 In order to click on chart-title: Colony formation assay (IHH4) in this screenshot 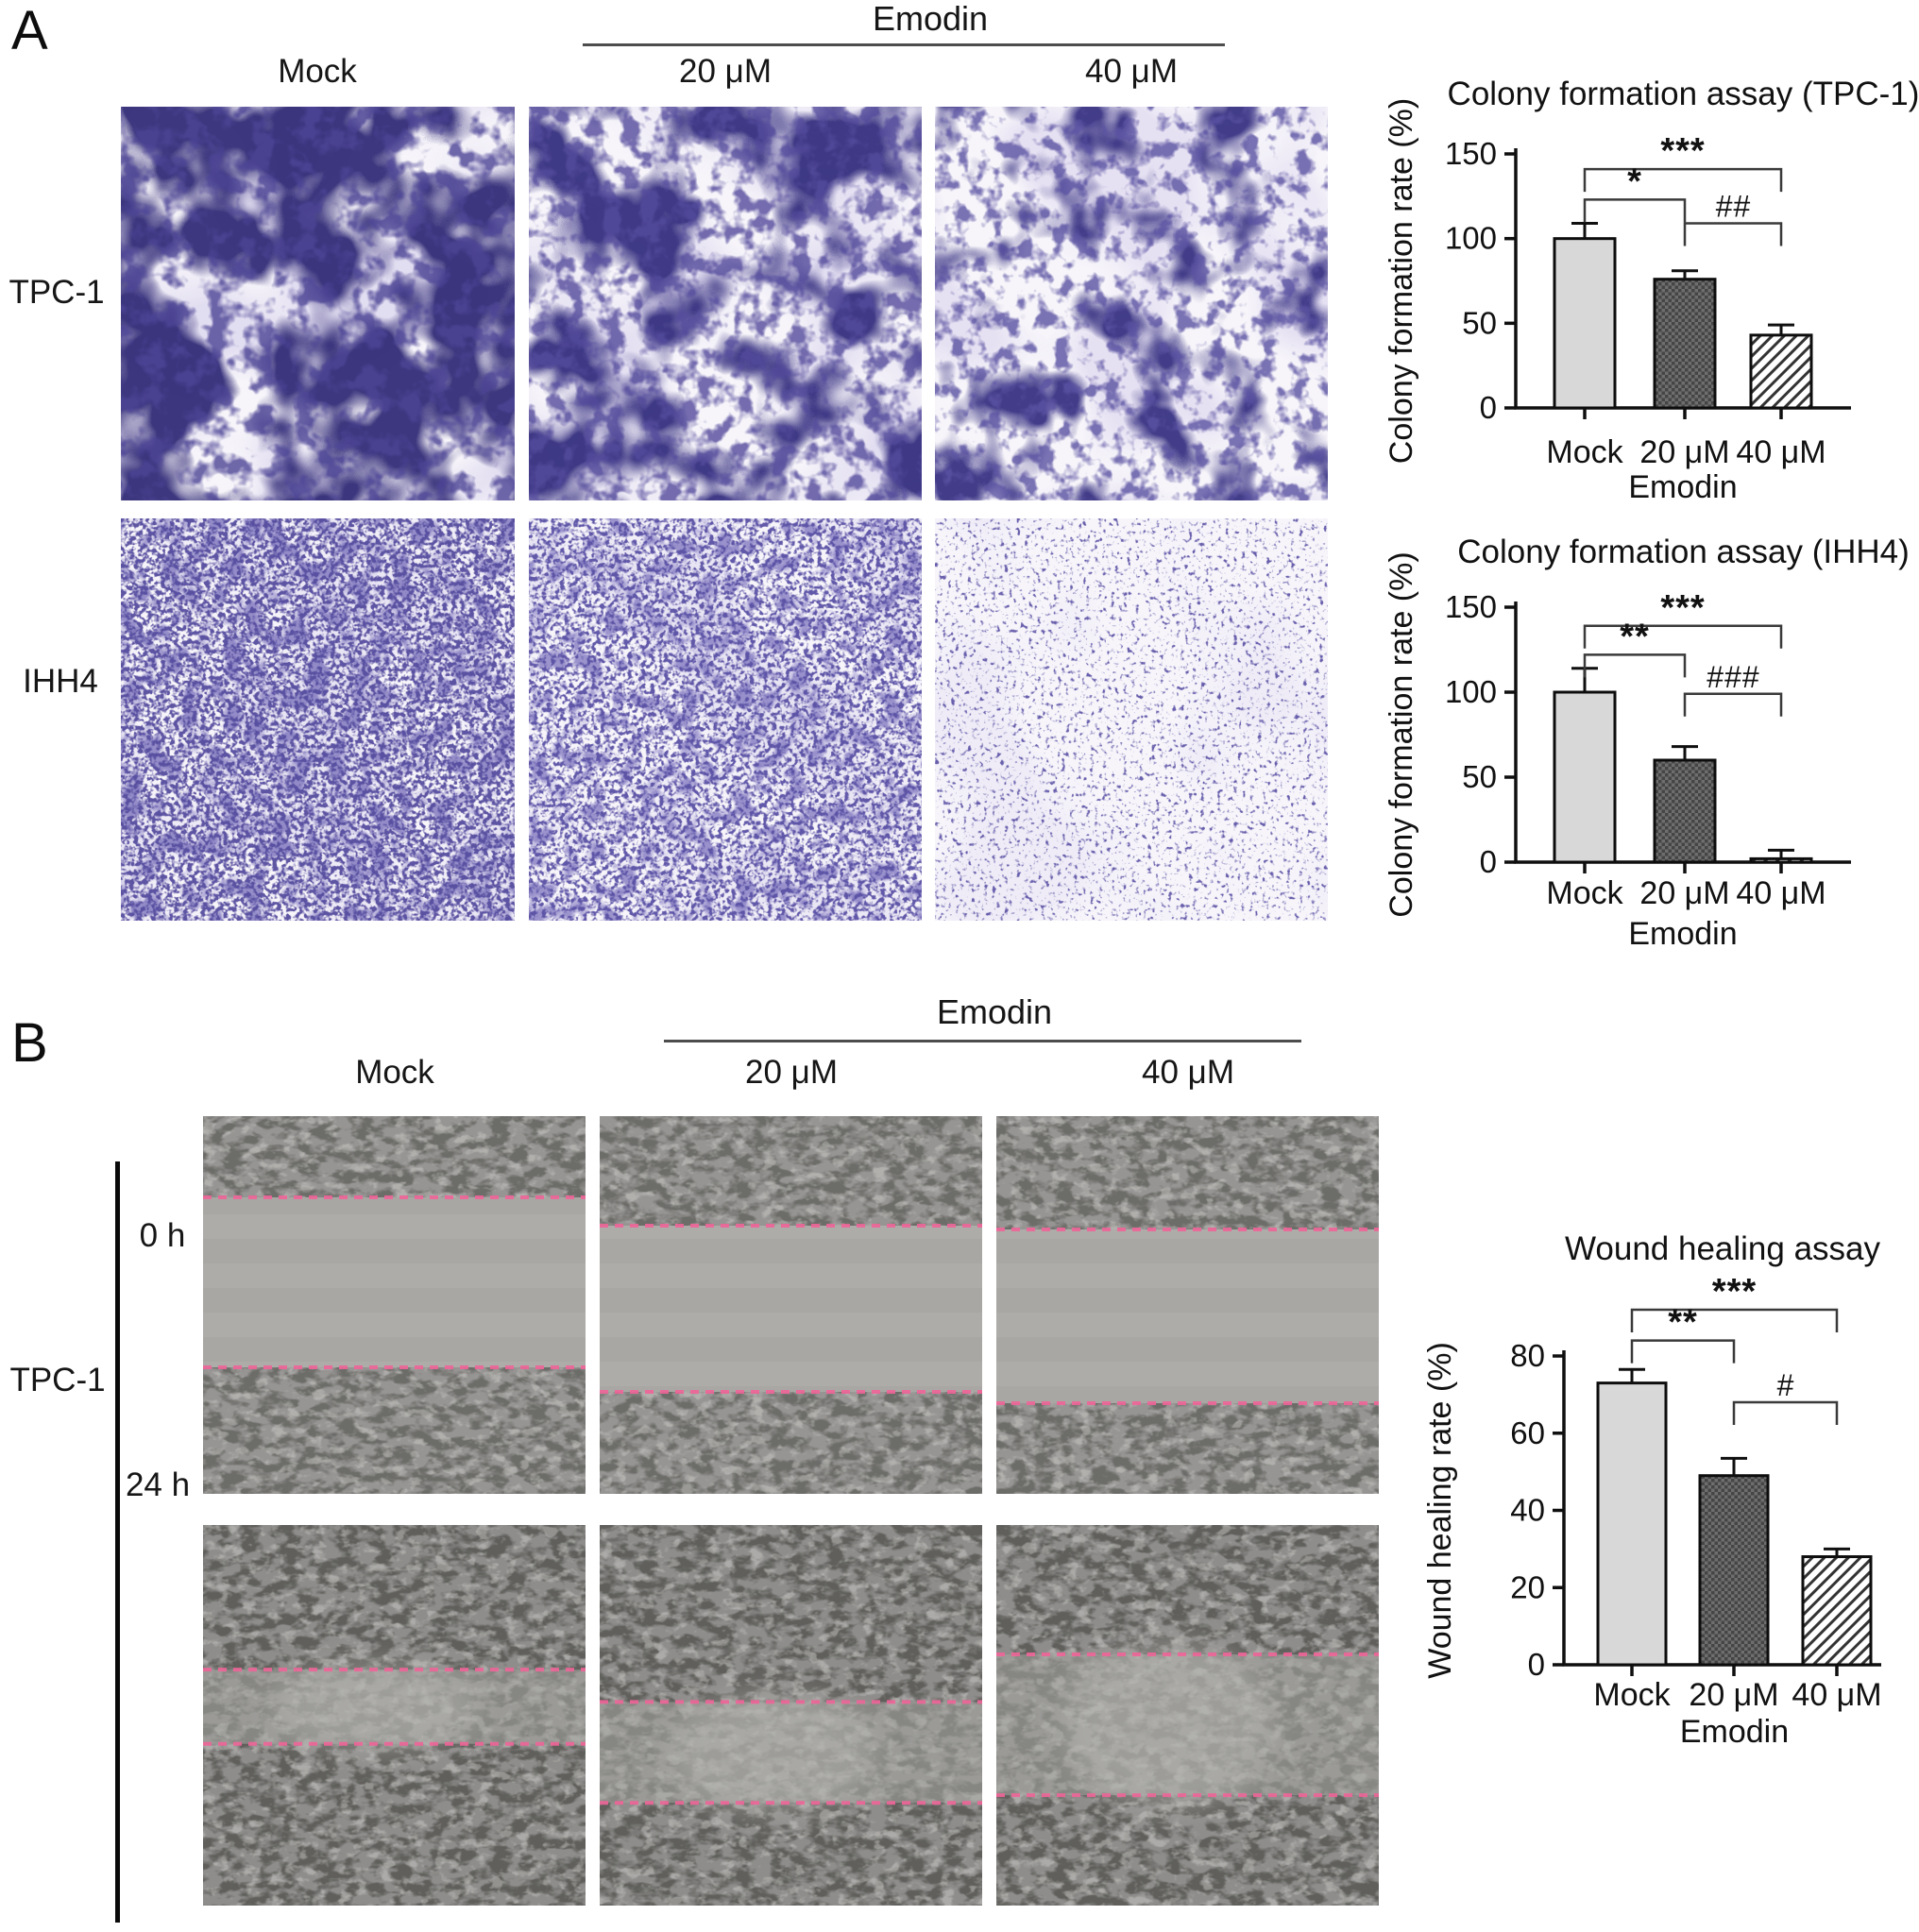, I will do `click(1683, 552)`.